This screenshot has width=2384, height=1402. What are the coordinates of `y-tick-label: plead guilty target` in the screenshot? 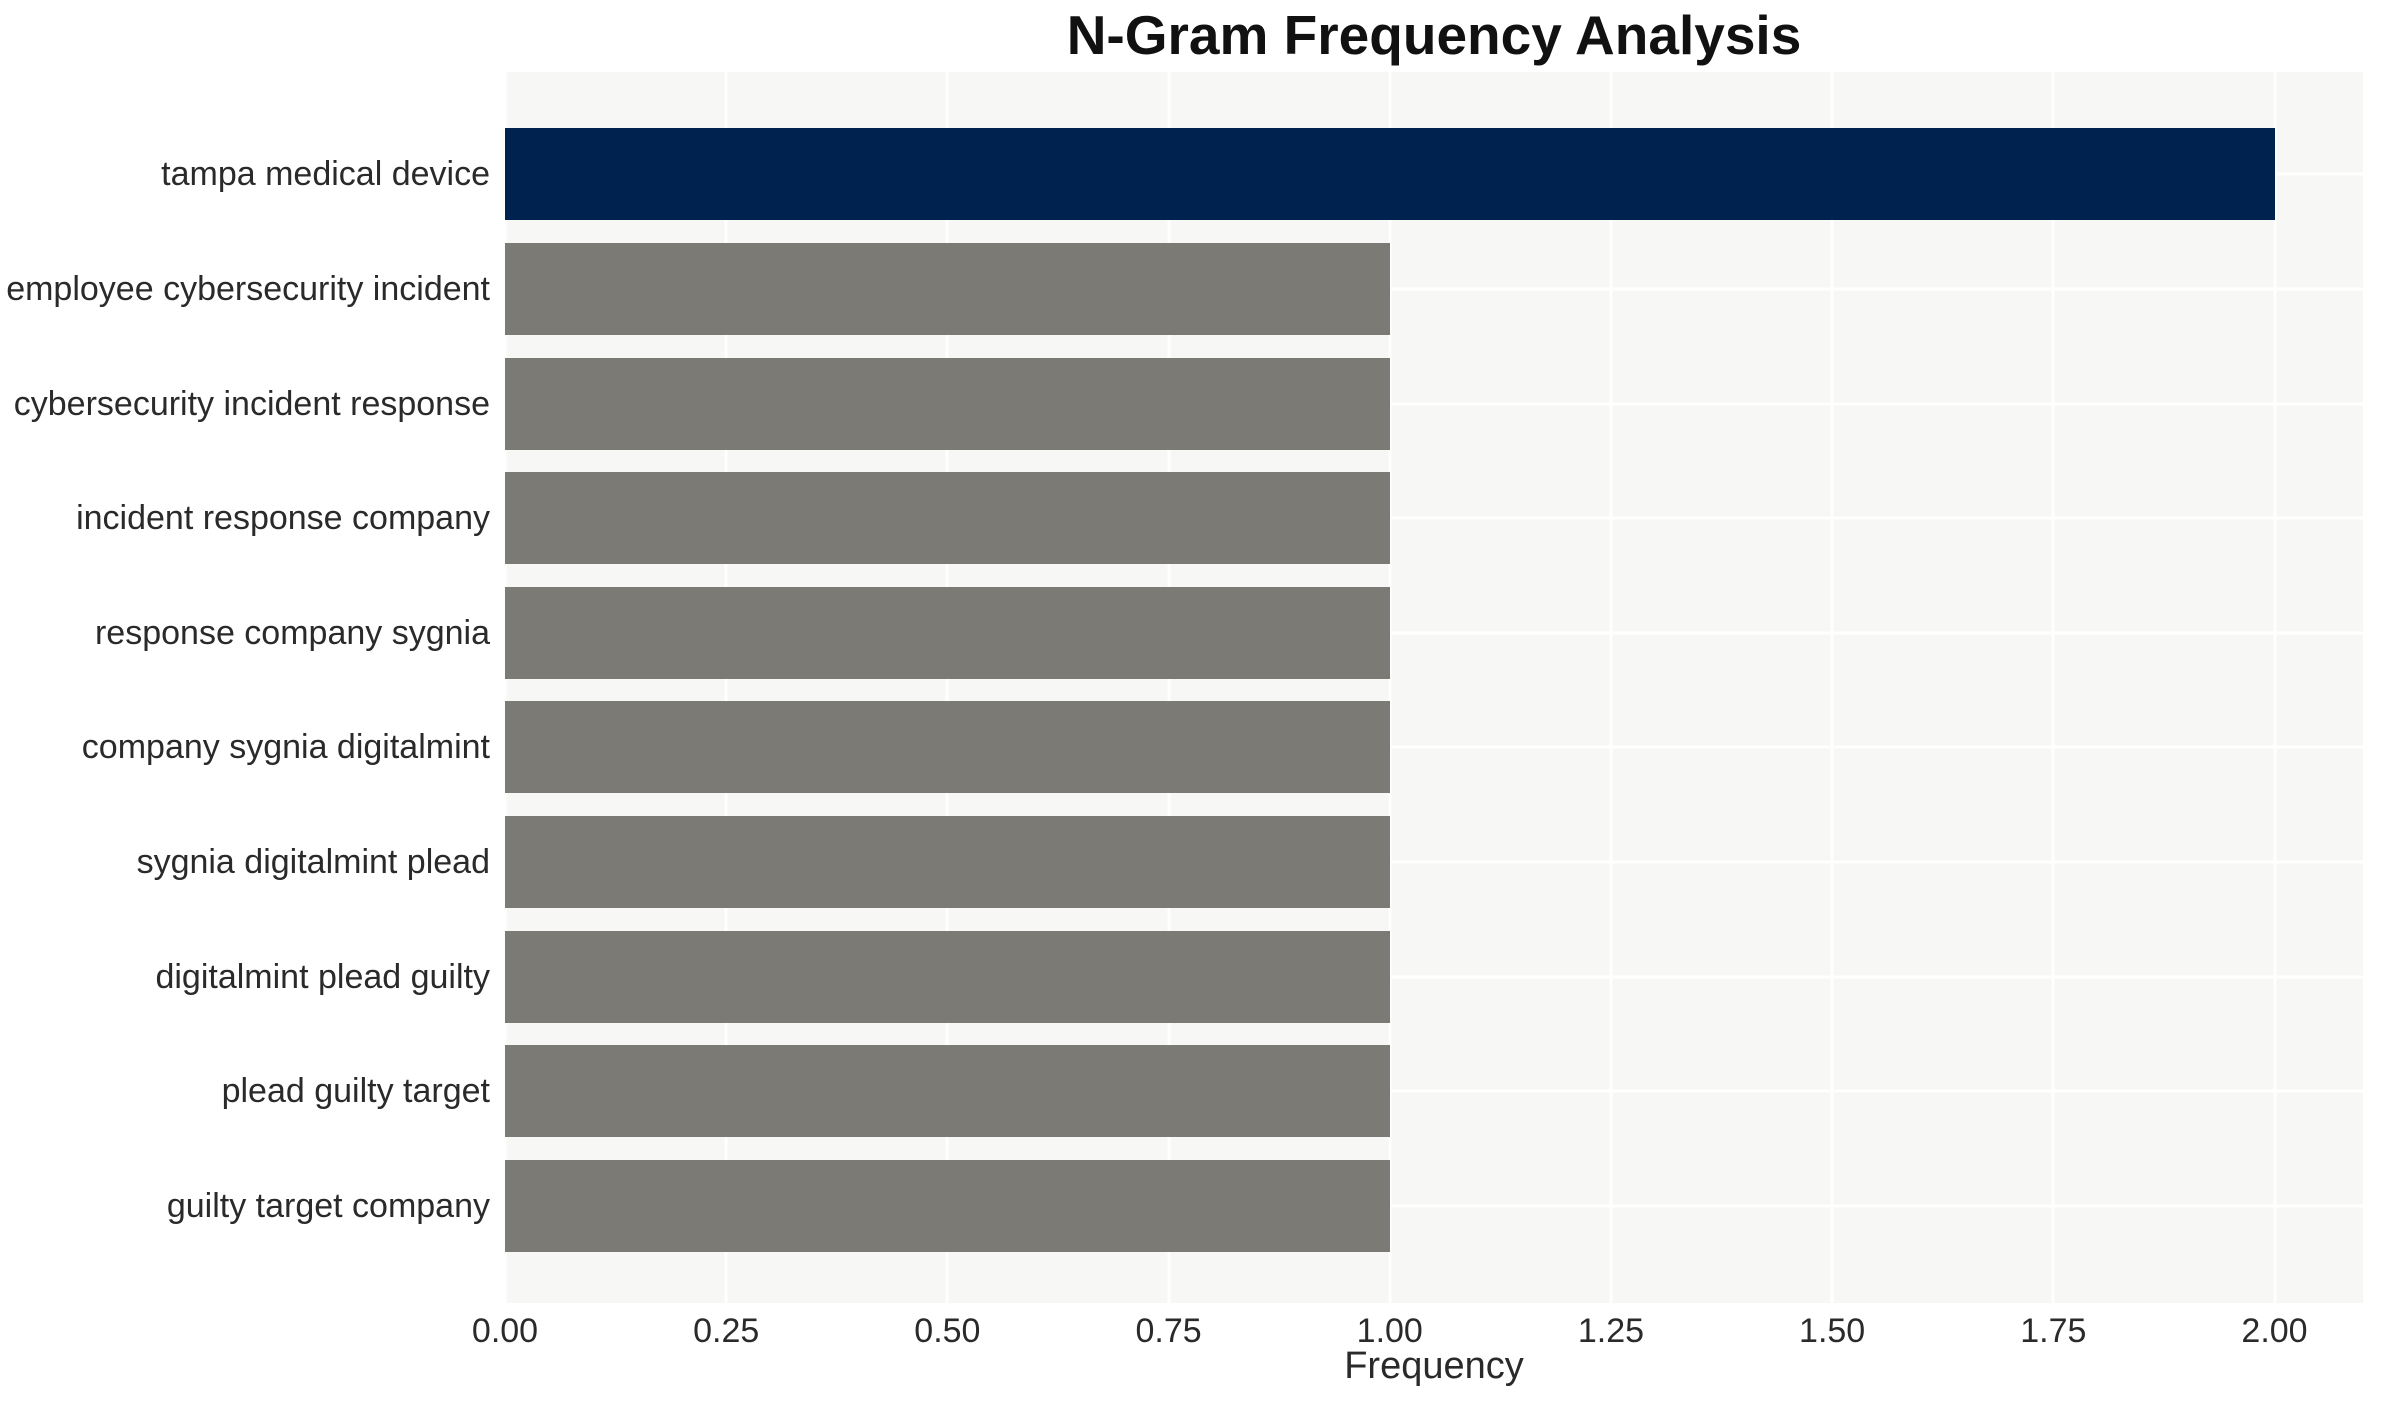 It's located at (355, 1091).